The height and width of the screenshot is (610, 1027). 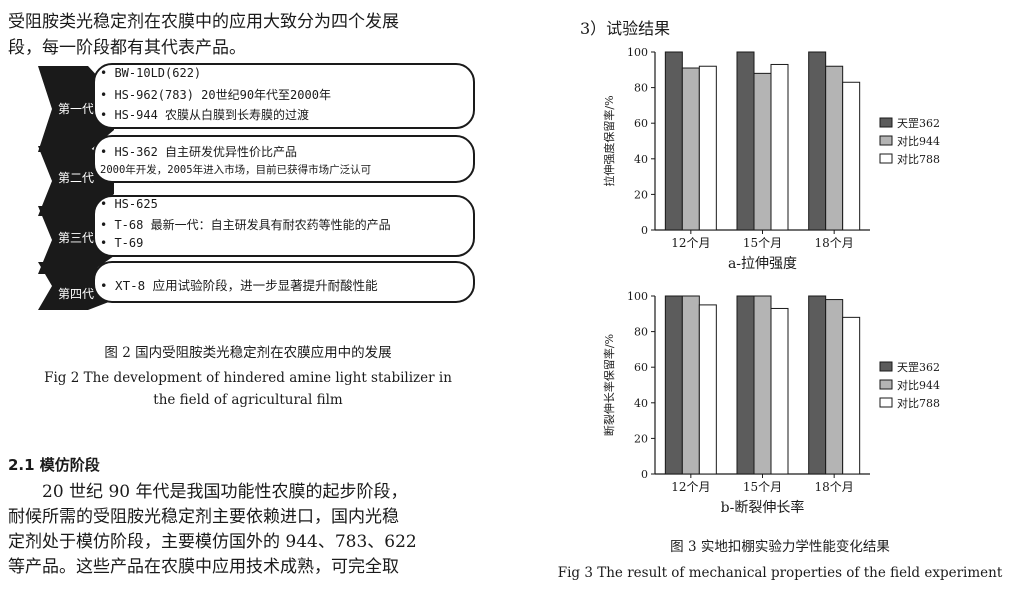 I want to click on generation-label-3: 第三代, so click(x=76, y=238).